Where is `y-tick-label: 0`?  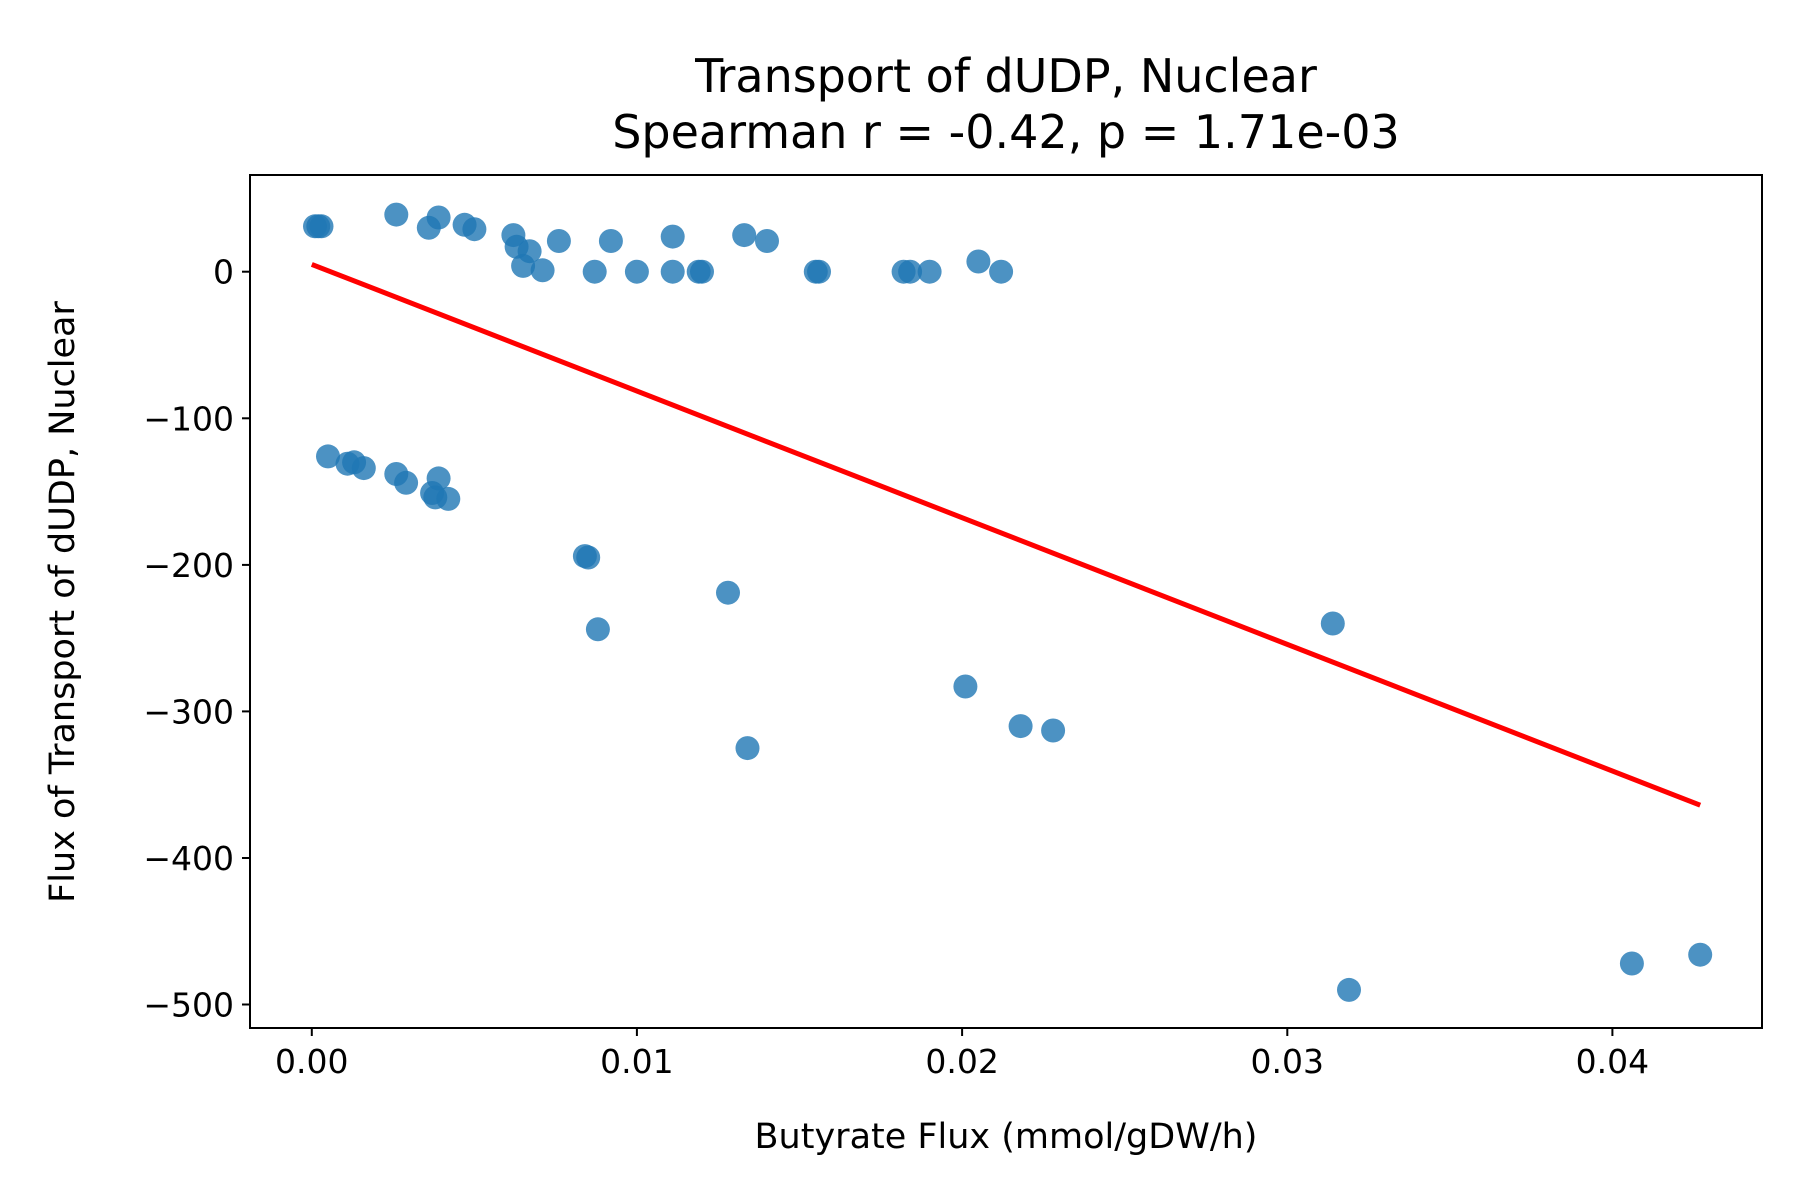 y-tick-label: 0 is located at coordinates (223, 272).